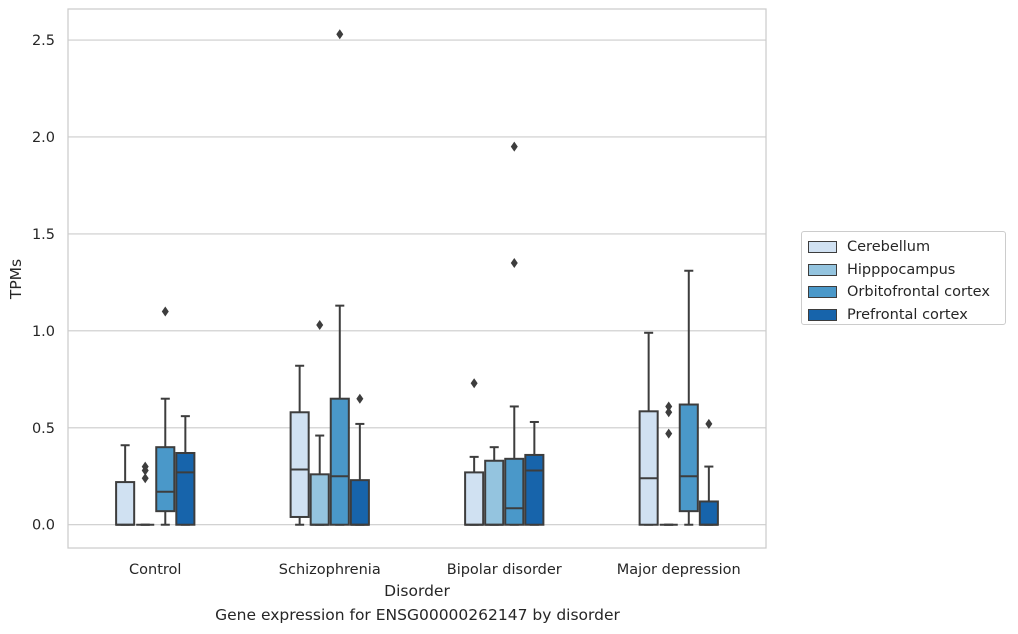 This screenshot has width=1018, height=634. What do you see at coordinates (43, 41) in the screenshot?
I see `y-tick-label: 2.5` at bounding box center [43, 41].